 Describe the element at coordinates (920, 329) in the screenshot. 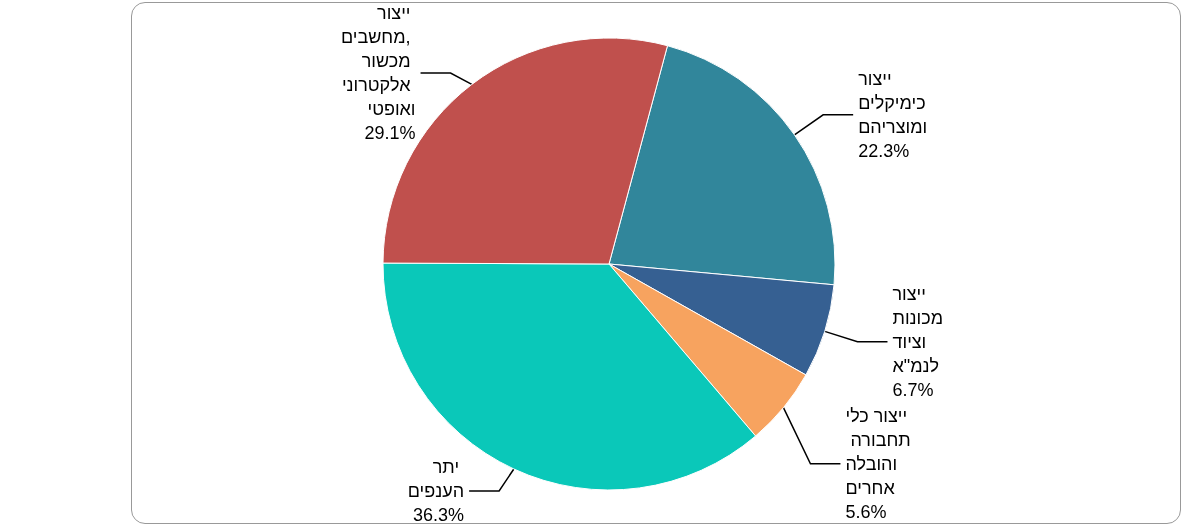

I see `slice-label: ייצור מכונות וציוד לנמ"א` at that location.